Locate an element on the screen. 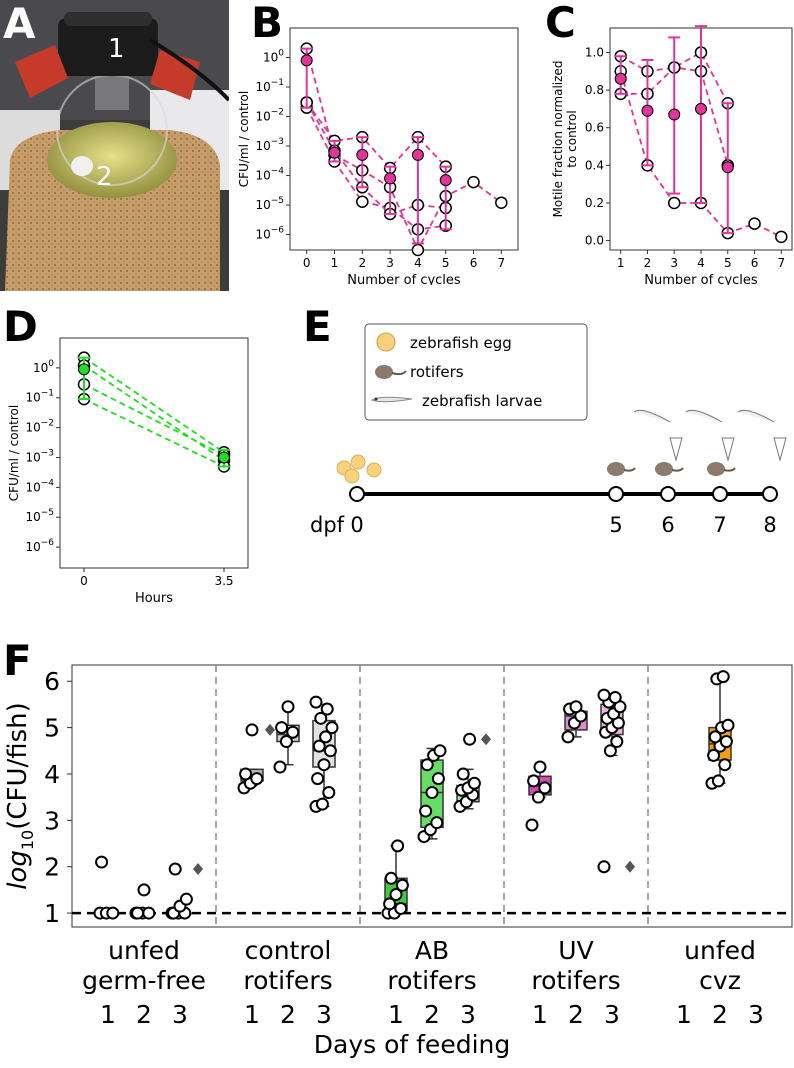 Image resolution: width=794 pixels, height=1068 pixels. day-label: 2 is located at coordinates (288, 1014).